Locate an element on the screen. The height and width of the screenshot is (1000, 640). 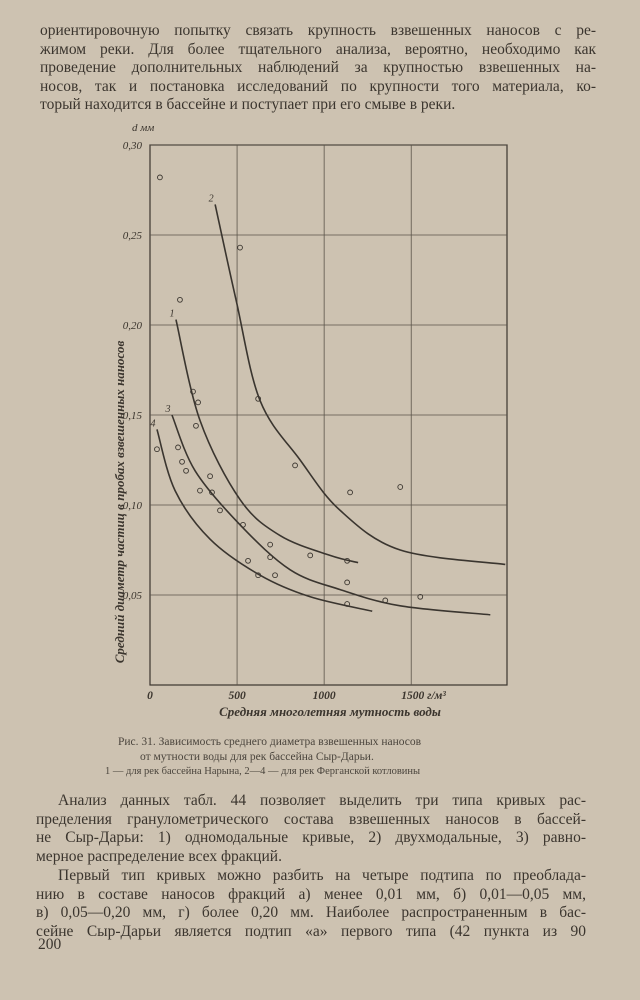
text-line: мерное распределение всех фракций. is located at coordinates (159, 857).